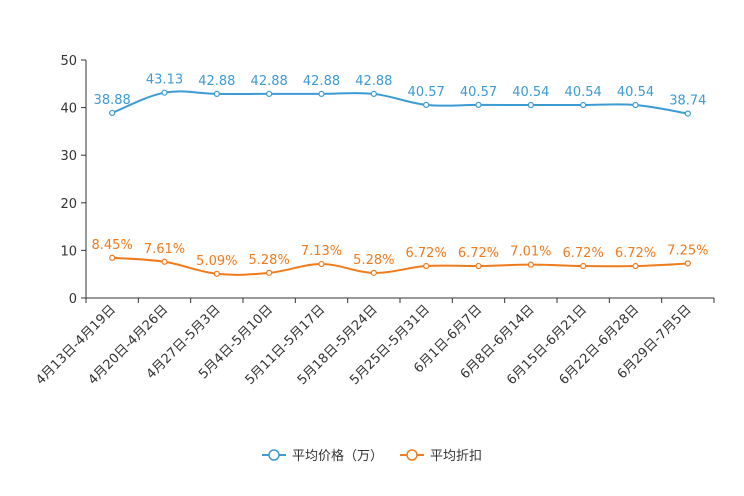 Image resolution: width=744 pixels, height=496 pixels. Describe the element at coordinates (68, 61) in the screenshot. I see `y-tick-label: 50` at that location.